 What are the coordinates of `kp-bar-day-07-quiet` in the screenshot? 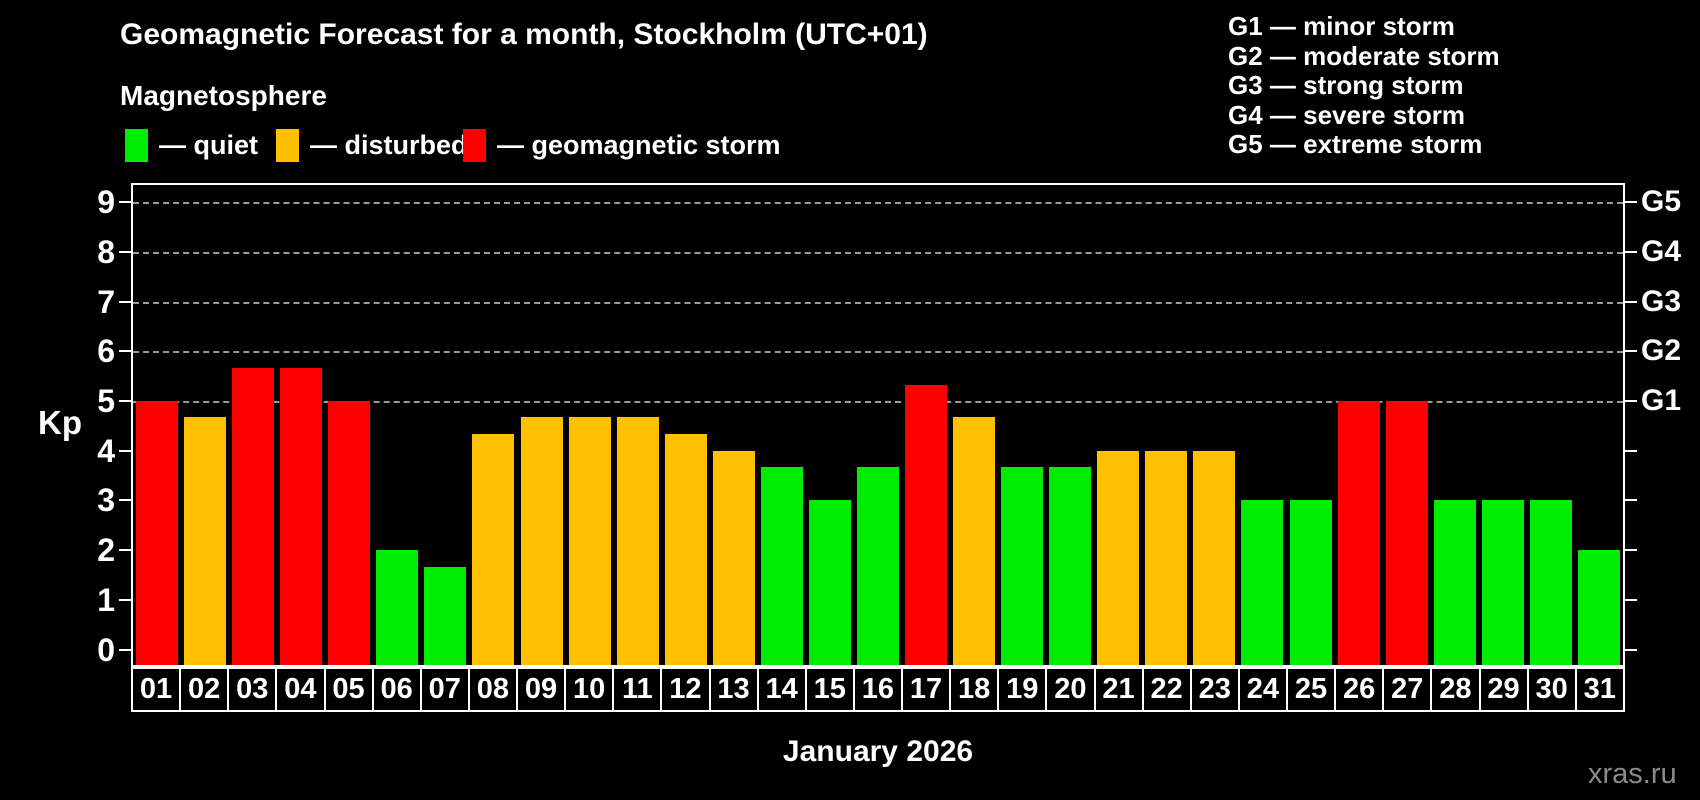 It's located at (445, 615).